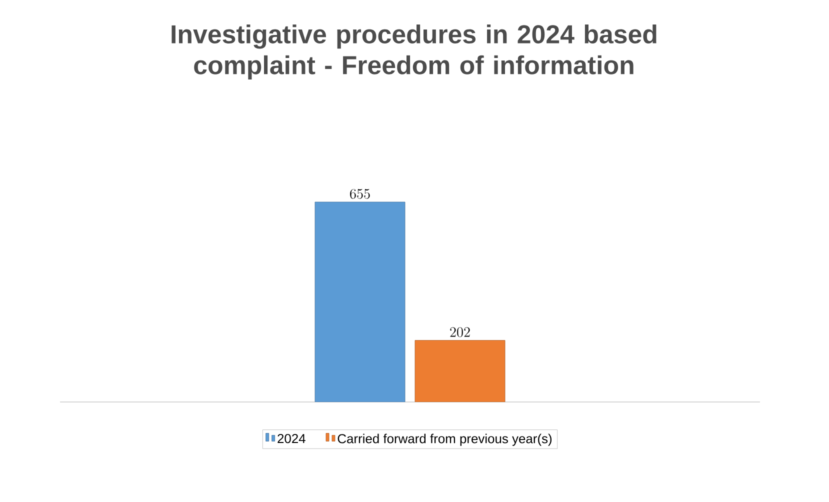  Describe the element at coordinates (460, 332) in the screenshot. I see `data-label: 202` at that location.